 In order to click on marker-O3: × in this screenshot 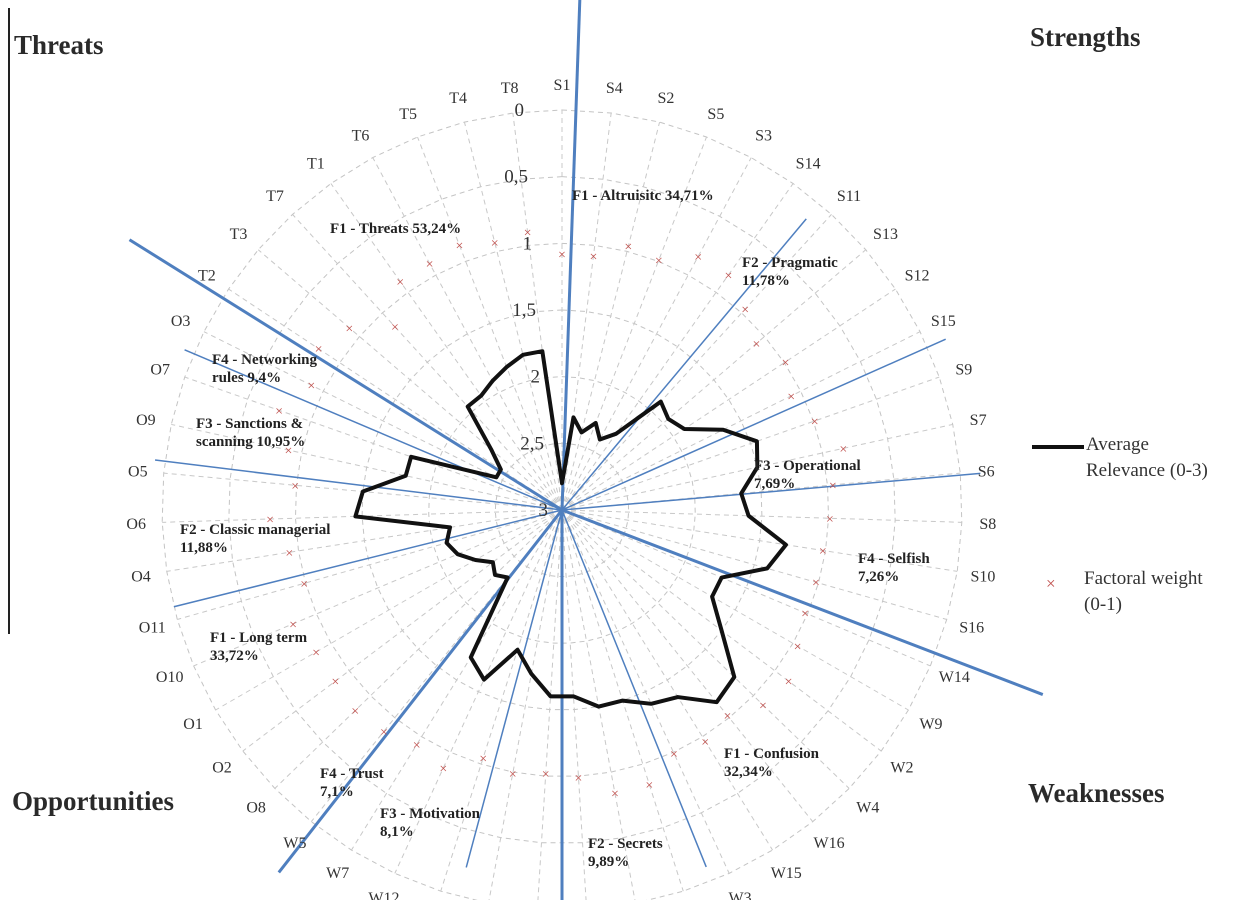, I will do `click(311, 386)`.